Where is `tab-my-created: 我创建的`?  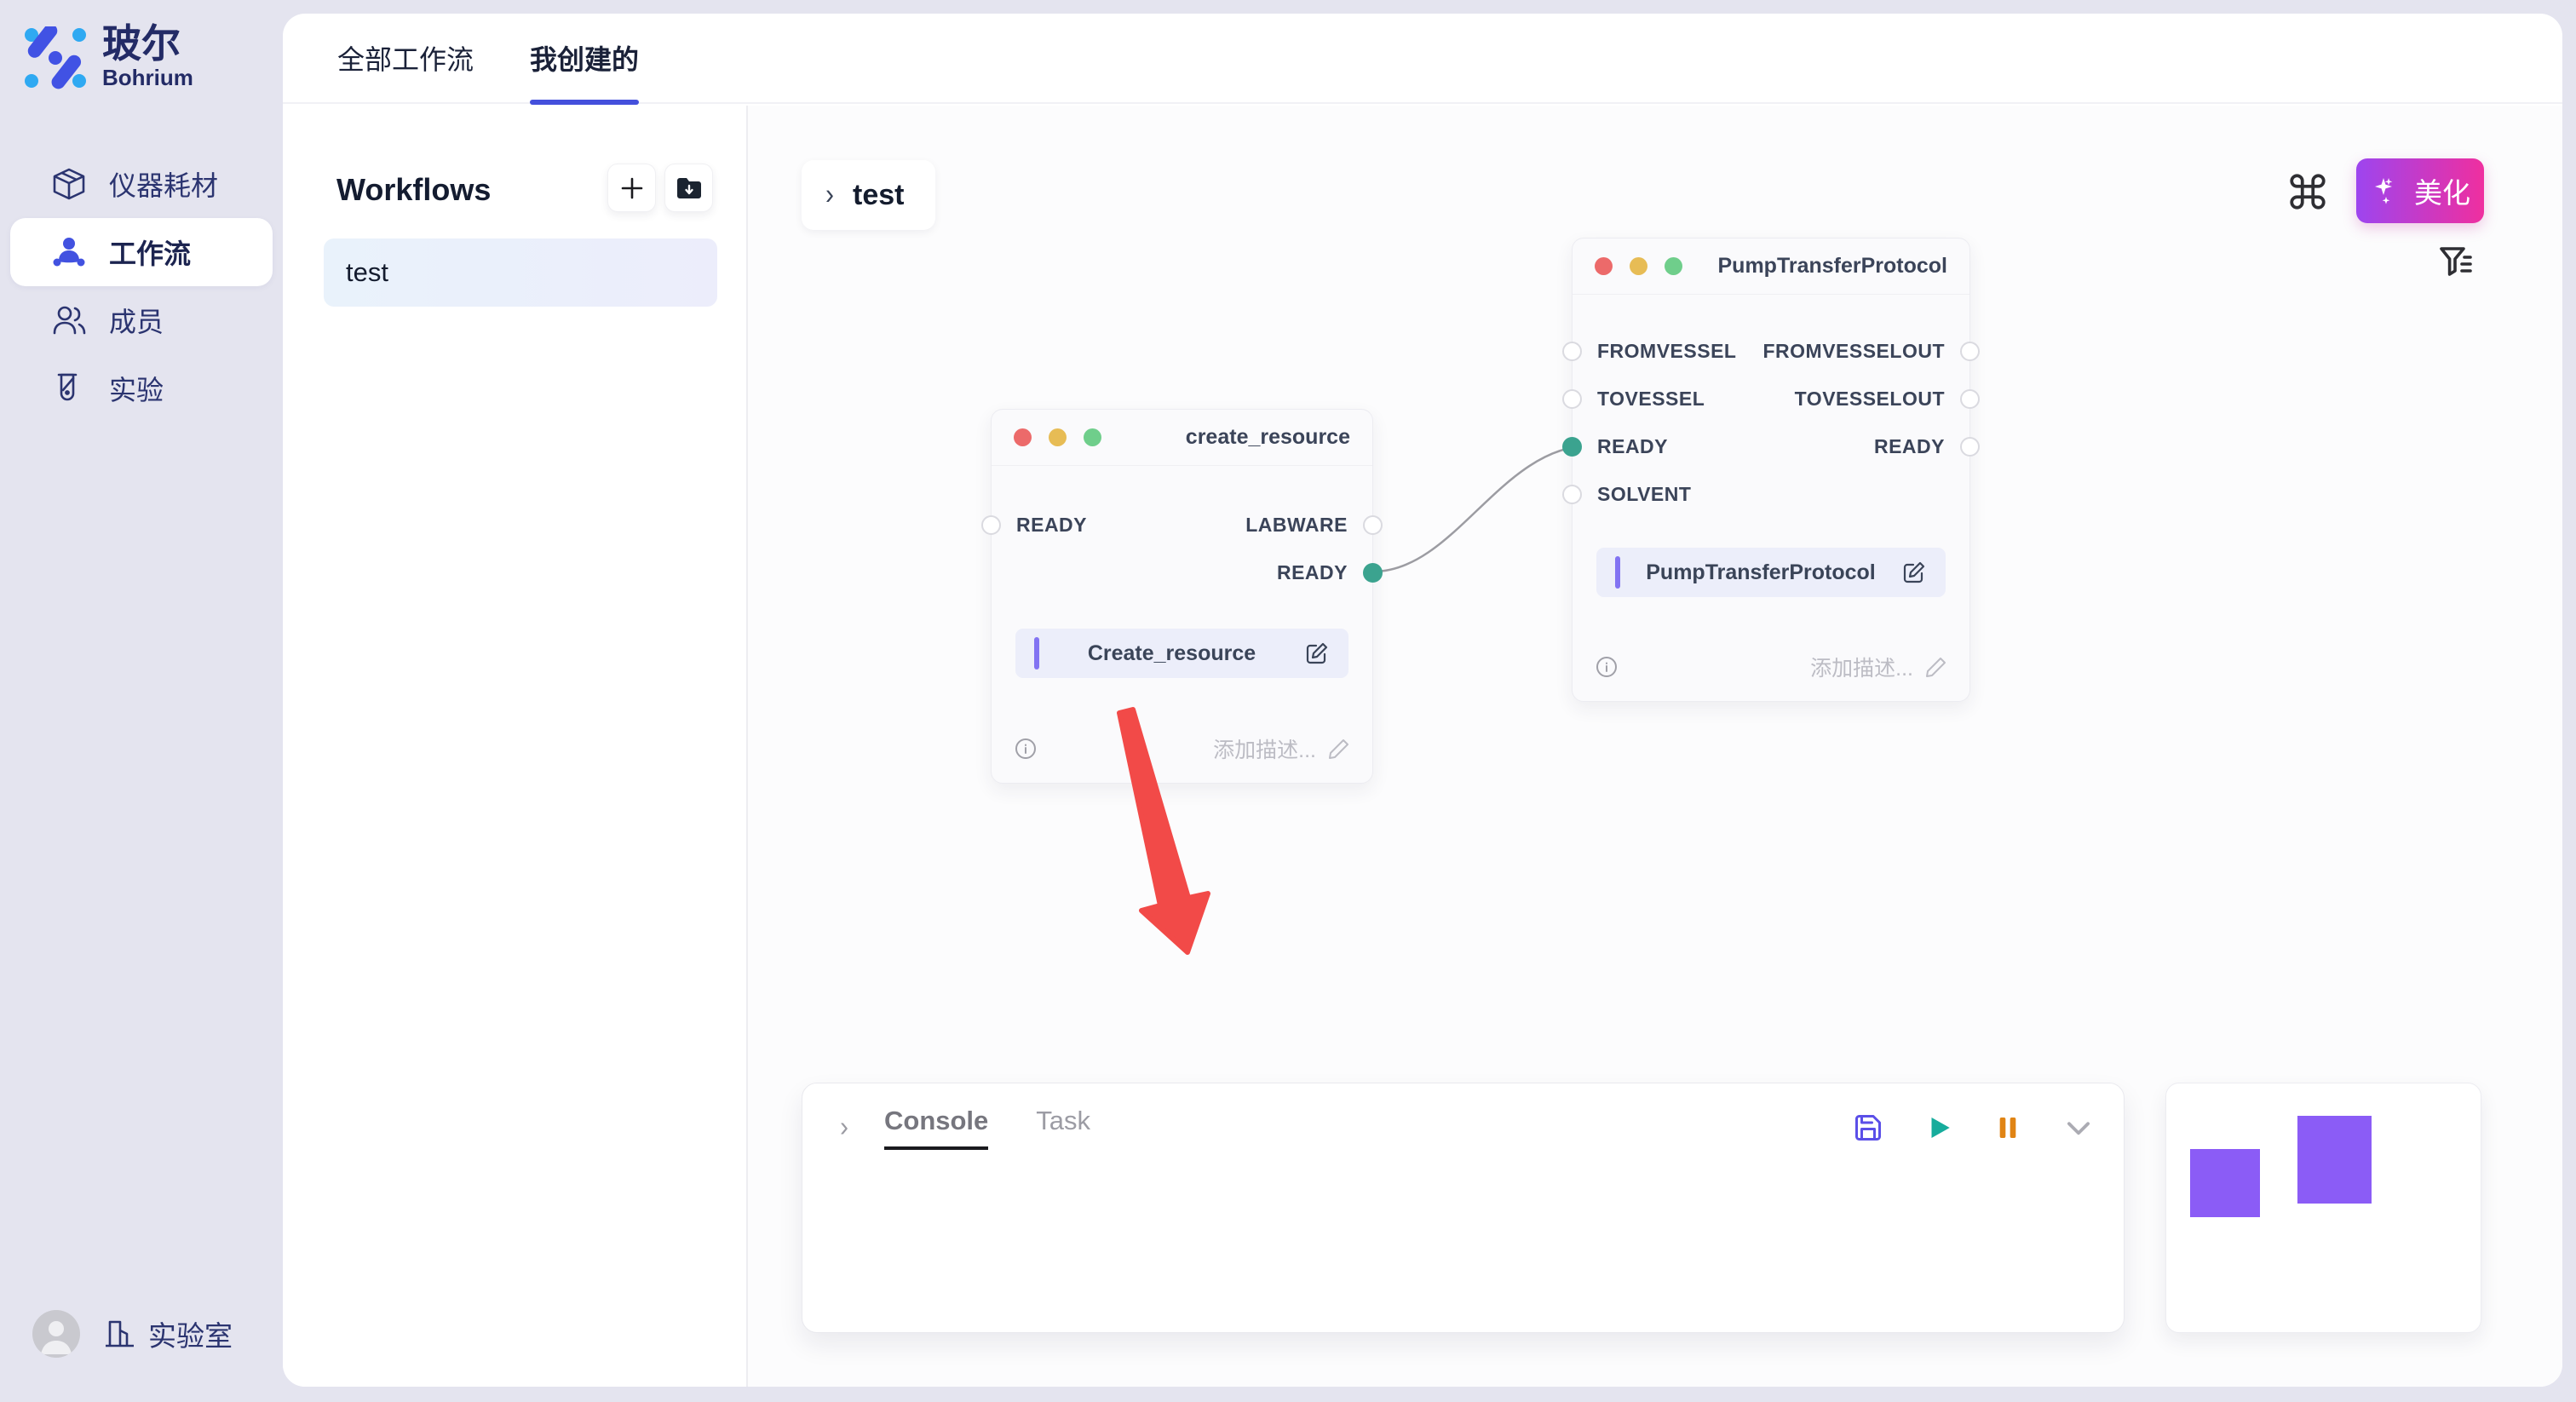 tab-my-created: 我创建的 is located at coordinates (585, 59).